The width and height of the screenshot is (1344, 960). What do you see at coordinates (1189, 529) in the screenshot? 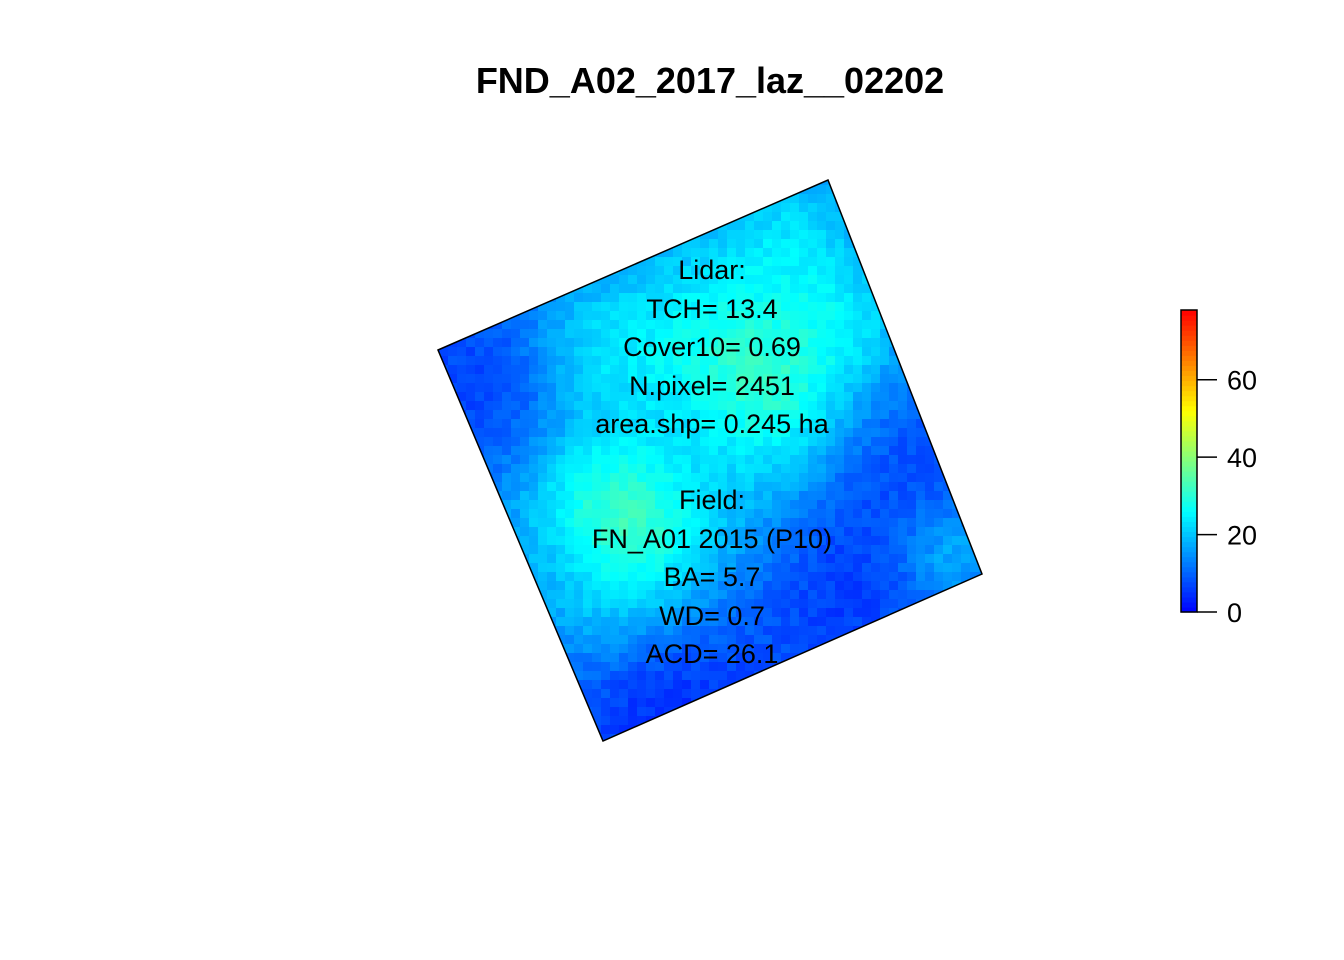
I see `colorbar-segment` at bounding box center [1189, 529].